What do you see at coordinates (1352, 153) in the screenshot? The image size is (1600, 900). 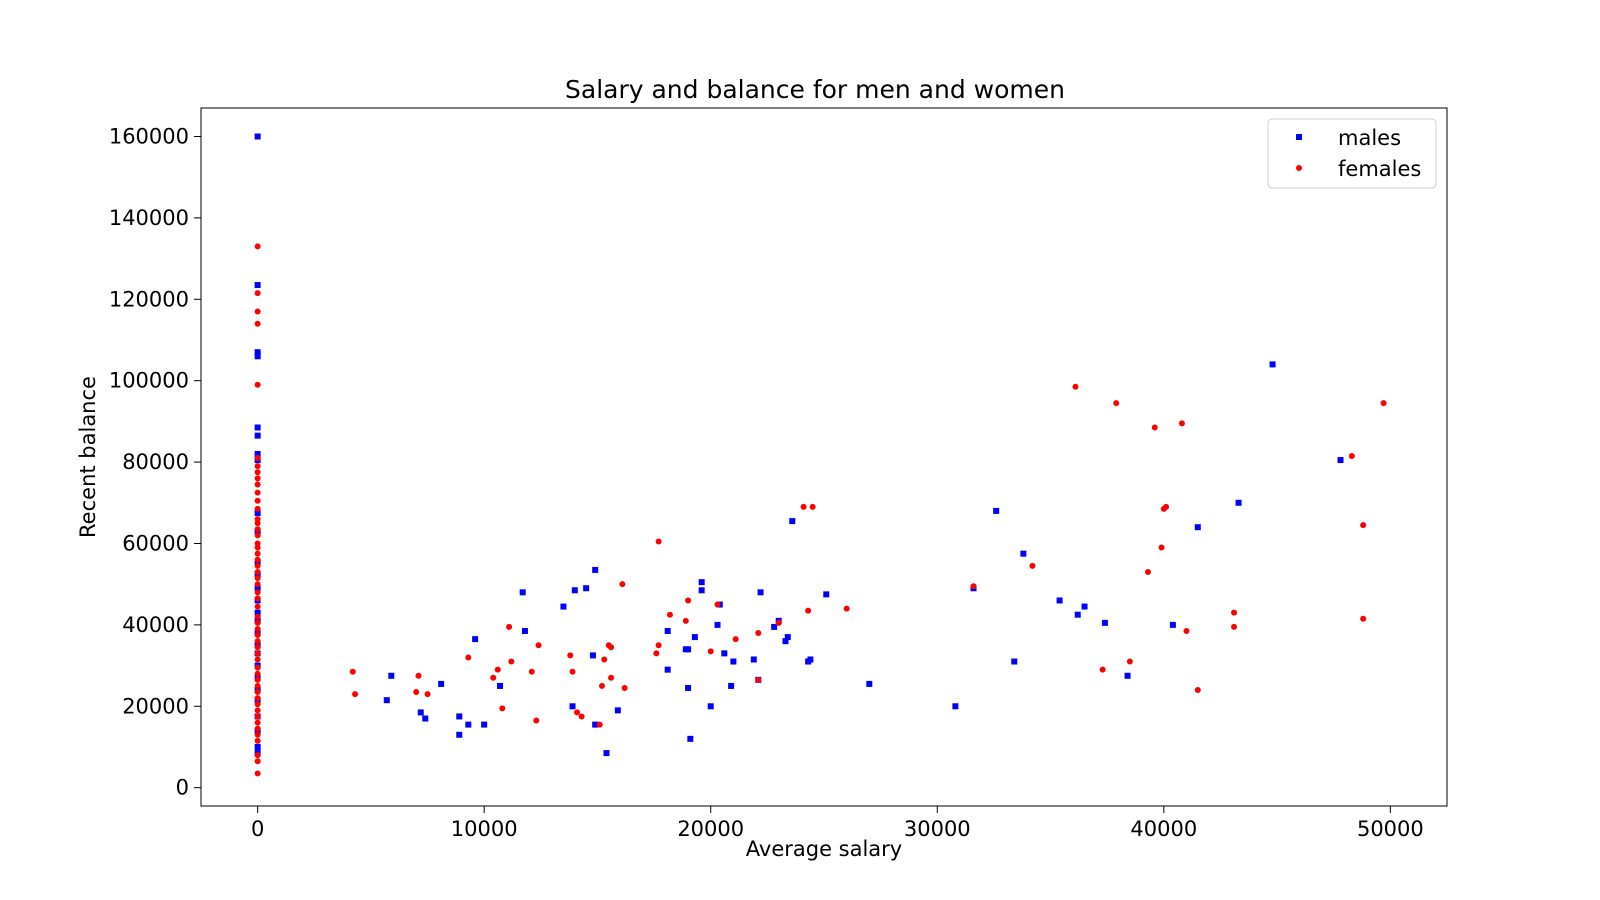 I see `legend-box` at bounding box center [1352, 153].